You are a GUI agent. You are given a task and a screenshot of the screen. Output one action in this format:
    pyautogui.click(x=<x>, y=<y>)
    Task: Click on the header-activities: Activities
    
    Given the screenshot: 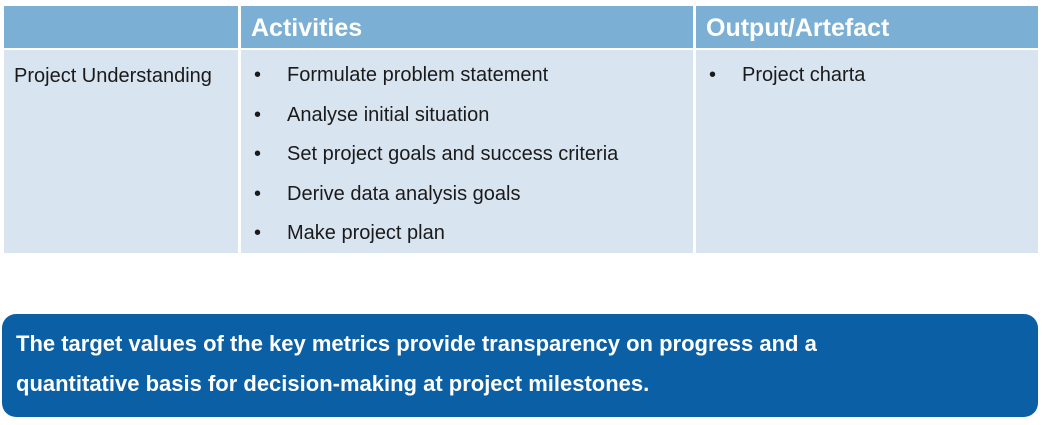 What is the action you would take?
    pyautogui.click(x=468, y=28)
    